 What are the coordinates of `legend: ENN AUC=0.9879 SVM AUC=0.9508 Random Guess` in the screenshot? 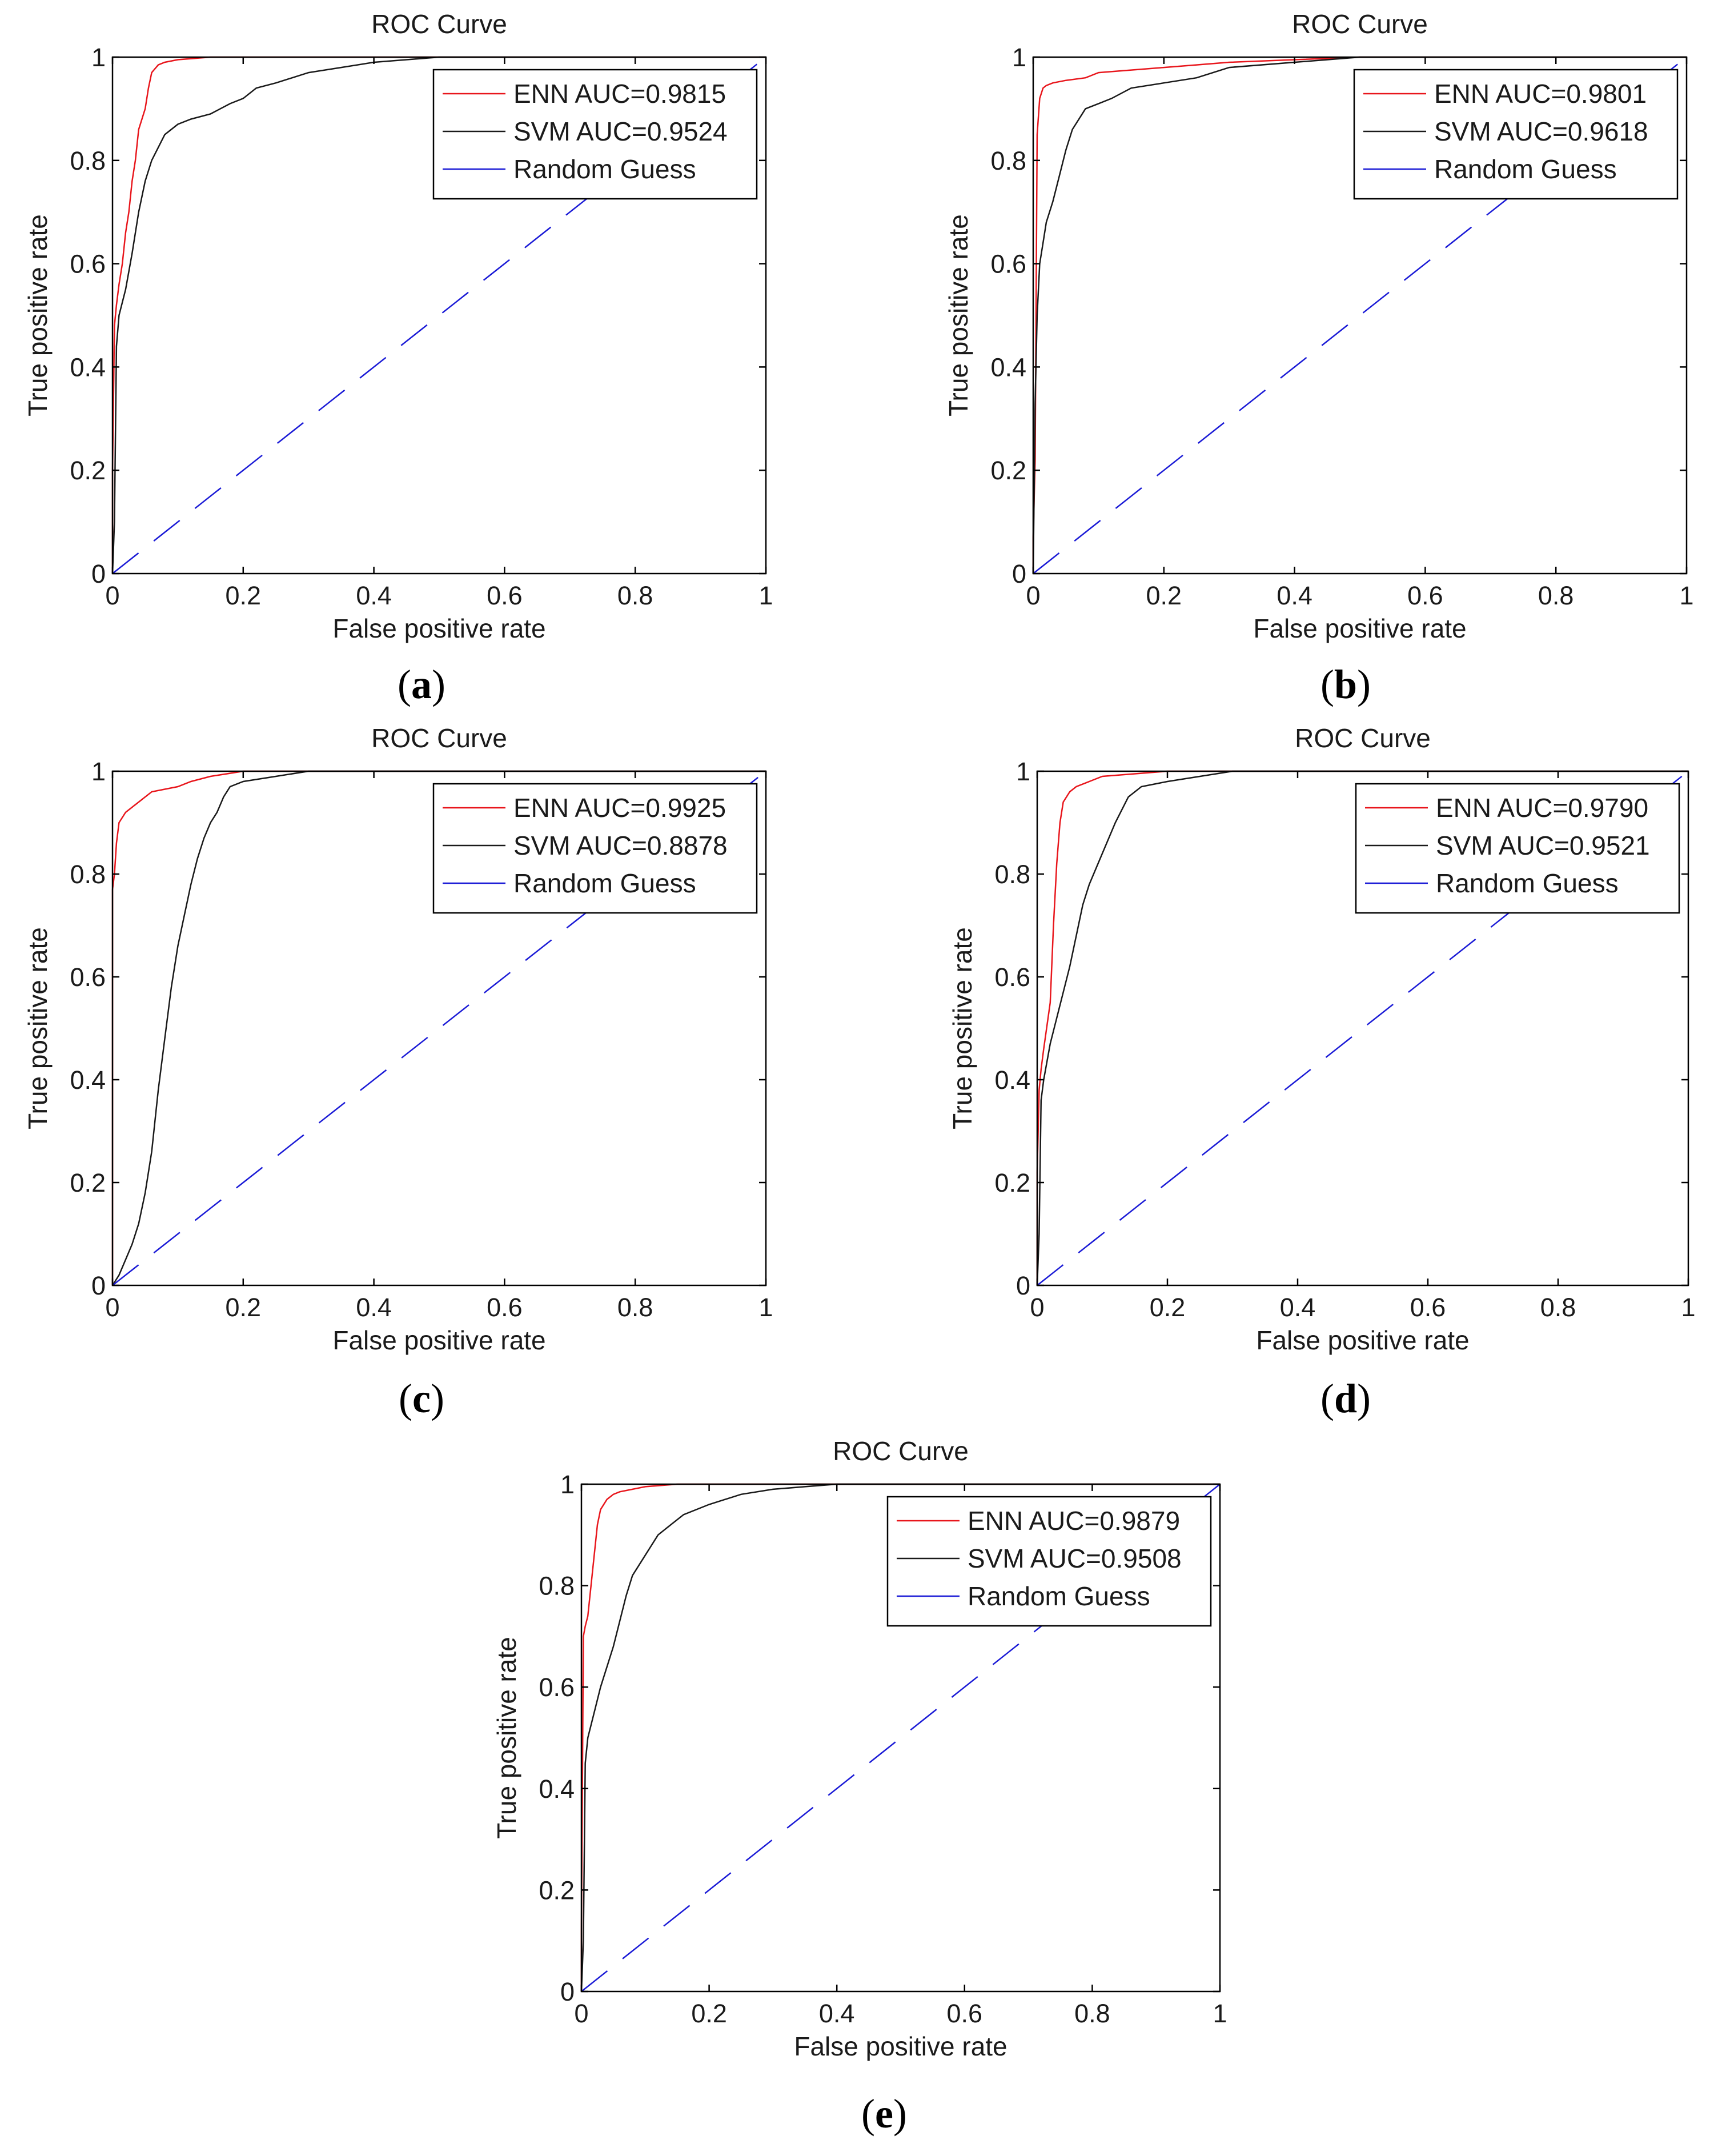 It's located at (1049, 1561).